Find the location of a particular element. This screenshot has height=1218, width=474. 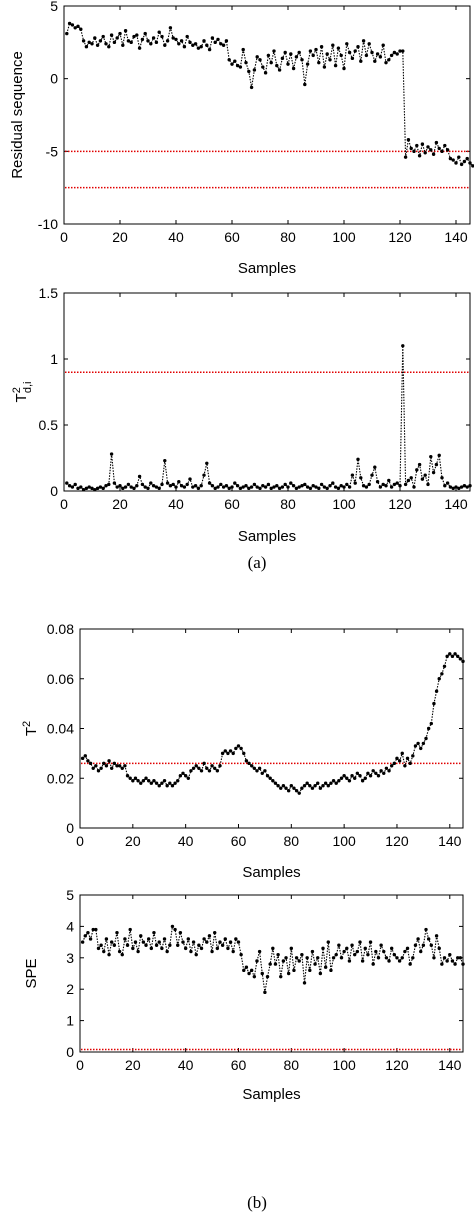

x-tick-label: 60 is located at coordinates (232, 237).